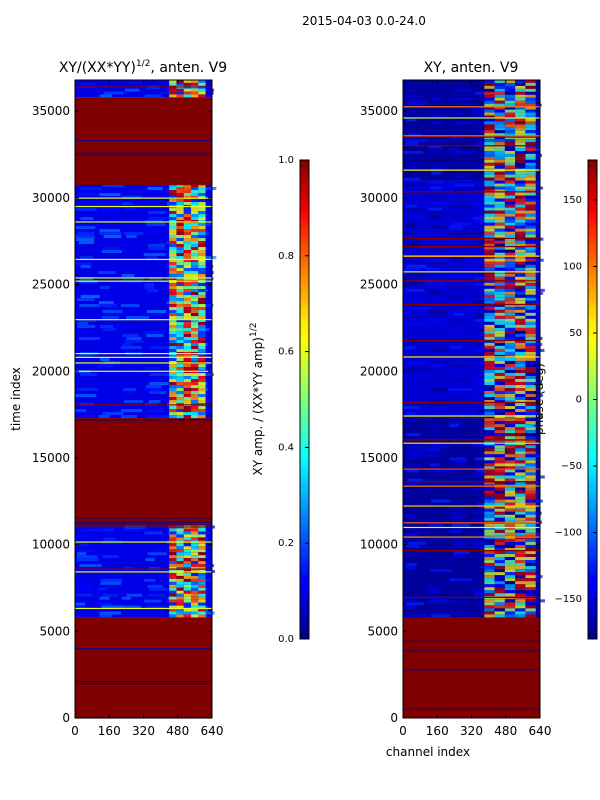  Describe the element at coordinates (539, 399) in the screenshot. I see `phase-colorbar-label: phase (deg)` at that location.